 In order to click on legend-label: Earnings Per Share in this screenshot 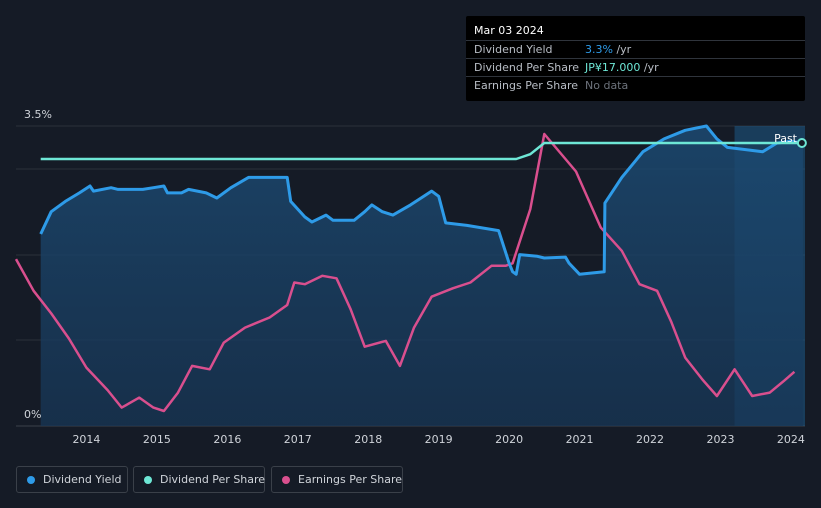, I will do `click(350, 479)`.